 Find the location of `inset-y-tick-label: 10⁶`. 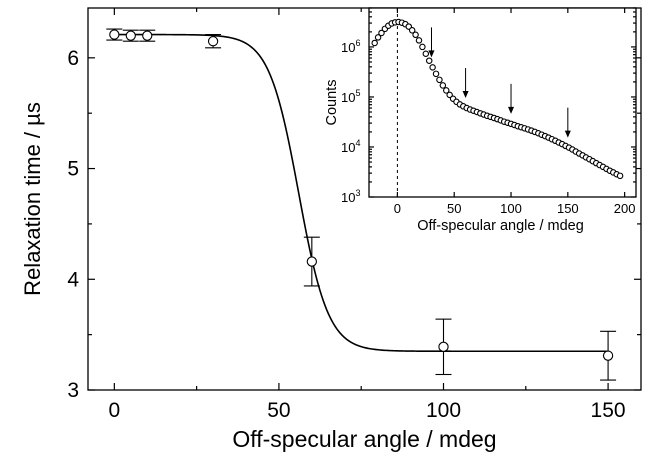

inset-y-tick-label: 10⁶ is located at coordinates (350, 46).